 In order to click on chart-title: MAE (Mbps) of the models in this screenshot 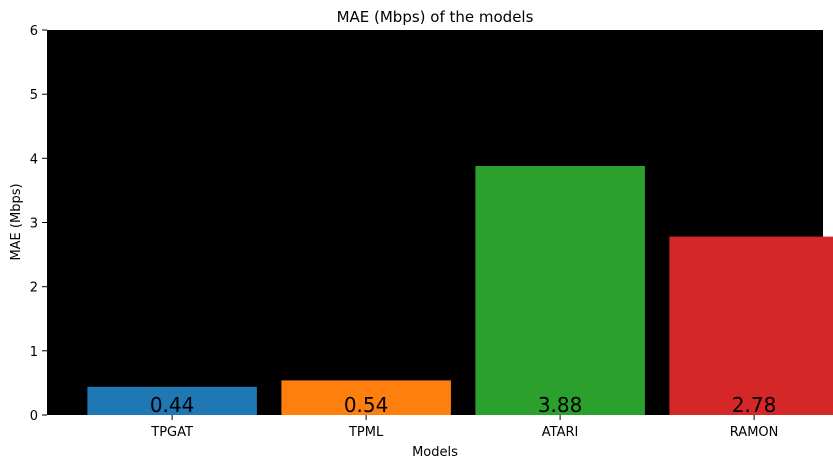, I will do `click(435, 17)`.